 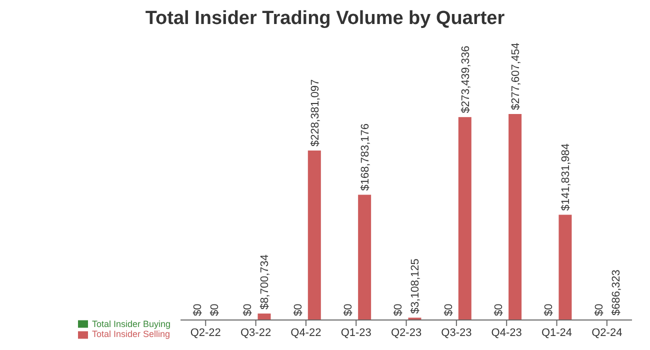 I want to click on data-label: $228,381,097, so click(x=315, y=113).